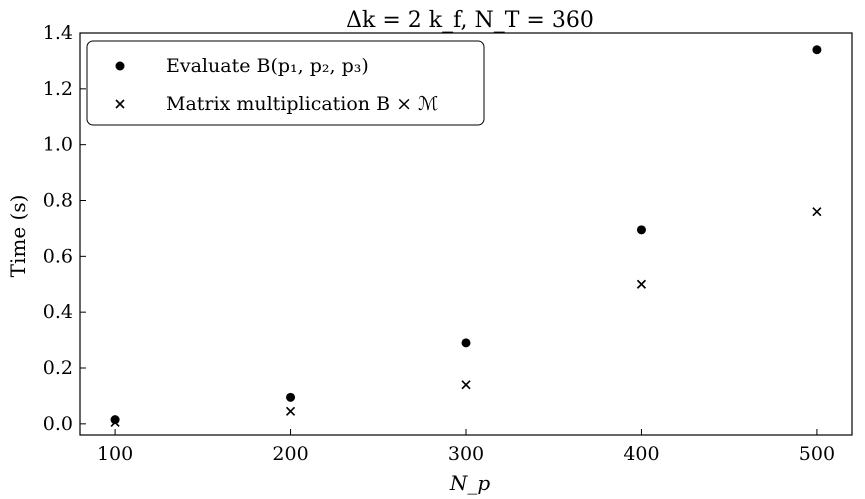  What do you see at coordinates (58, 201) in the screenshot?
I see `y-tick-label: 0.8` at bounding box center [58, 201].